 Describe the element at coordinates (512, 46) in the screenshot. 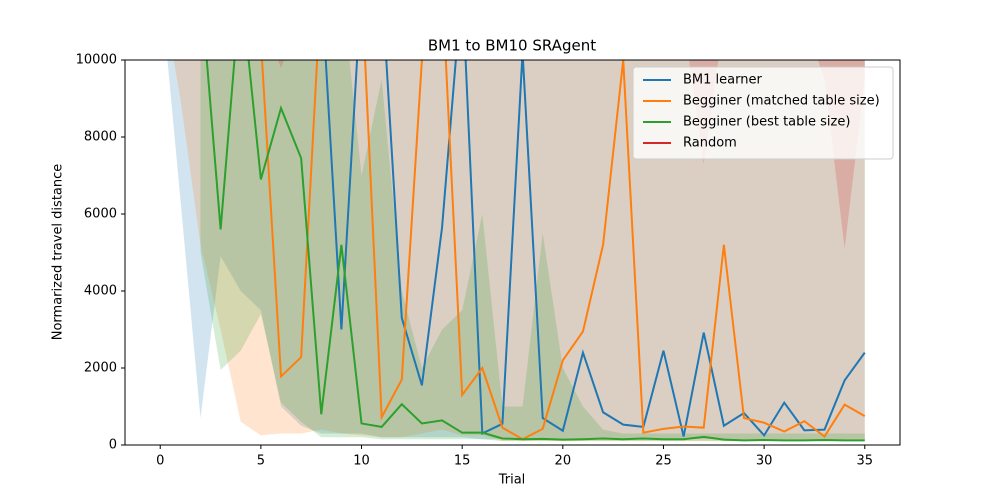

I see `chart-title: BM1 to BM10 SRAgent` at that location.